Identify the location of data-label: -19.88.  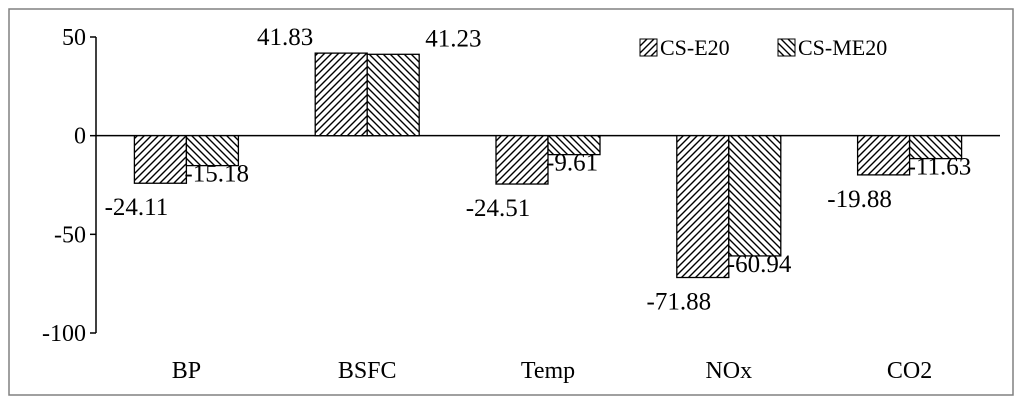
(859, 199).